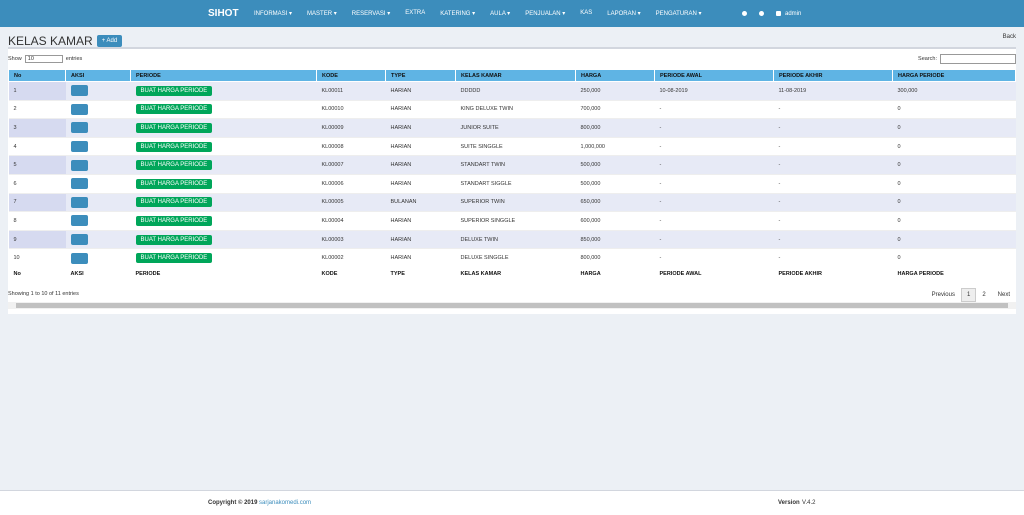 The height and width of the screenshot is (515, 1024). I want to click on page-link: 2, so click(984, 295).